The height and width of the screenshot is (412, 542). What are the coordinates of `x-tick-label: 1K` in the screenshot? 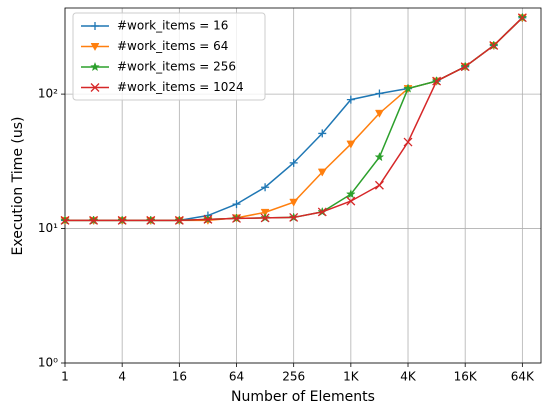 It's located at (351, 377).